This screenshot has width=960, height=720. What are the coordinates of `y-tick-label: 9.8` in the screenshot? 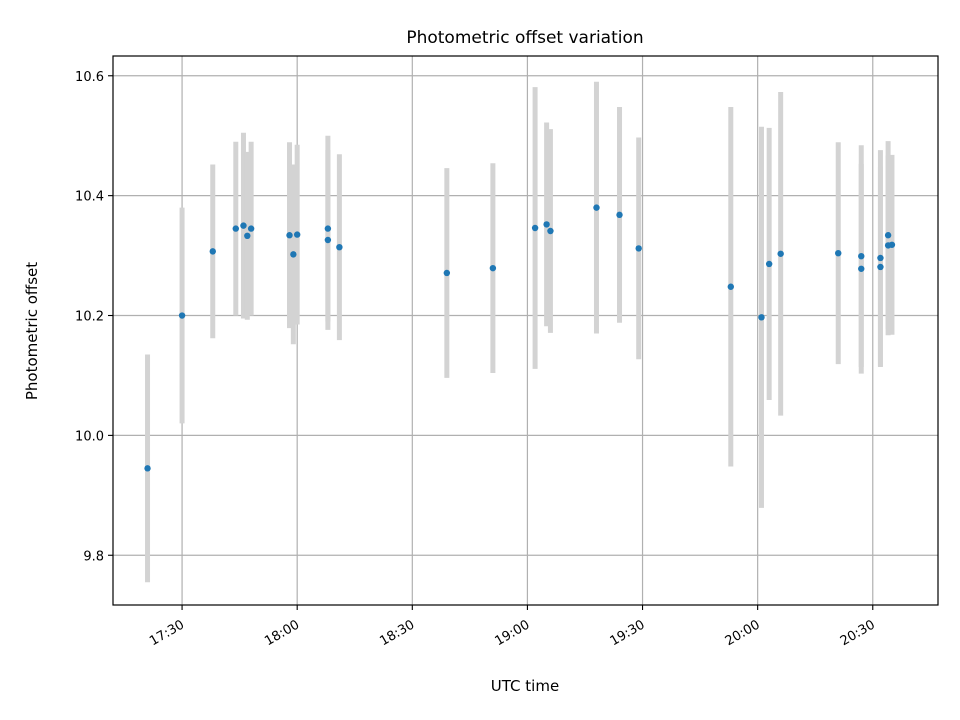 It's located at (93, 556).